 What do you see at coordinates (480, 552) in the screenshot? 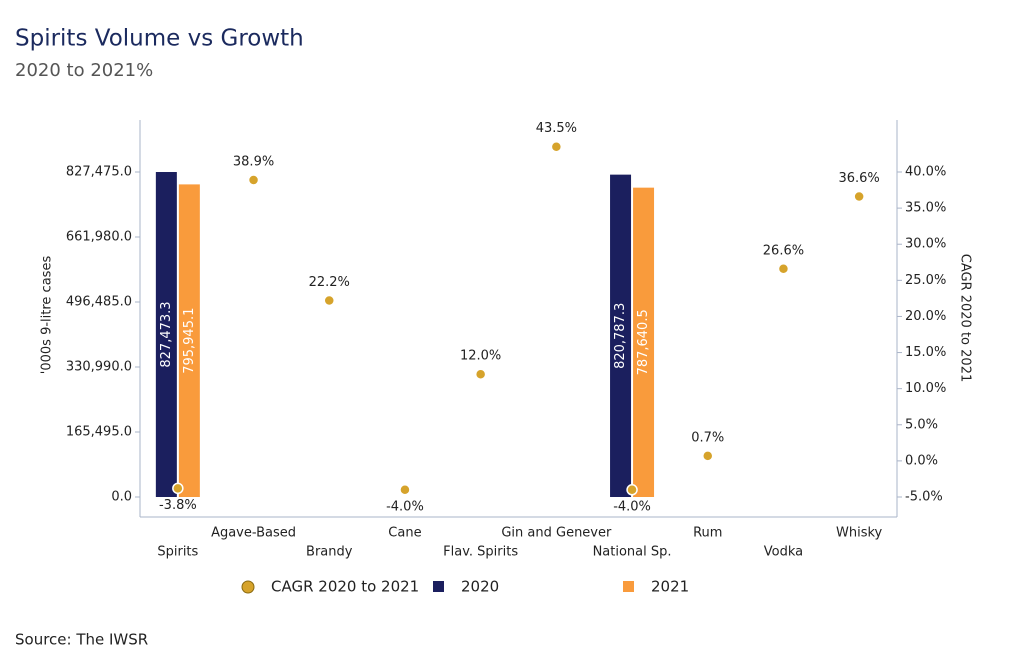
I see `x-tick-label: Flav. Spirits` at bounding box center [480, 552].